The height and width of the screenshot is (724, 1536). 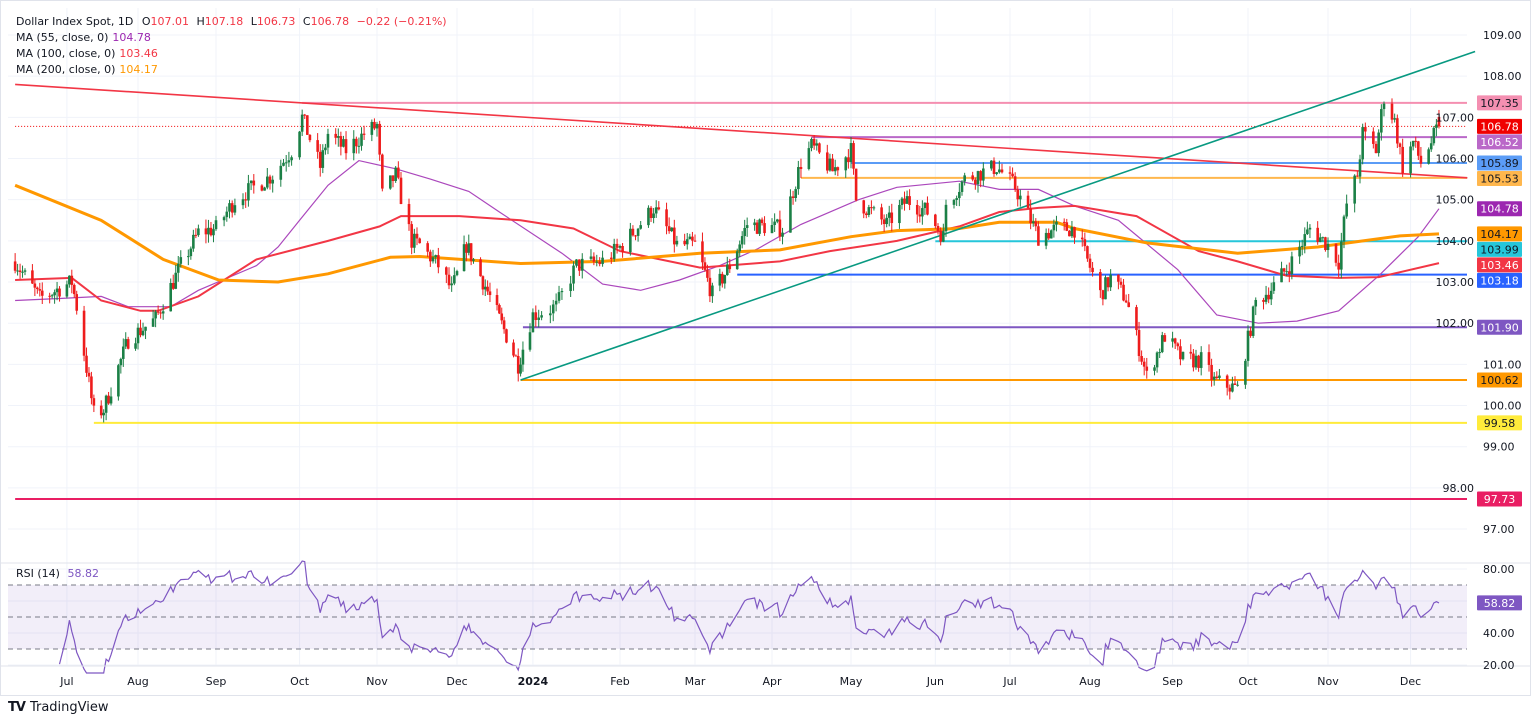 I want to click on level-price-label: 100.62, so click(x=1499, y=380).